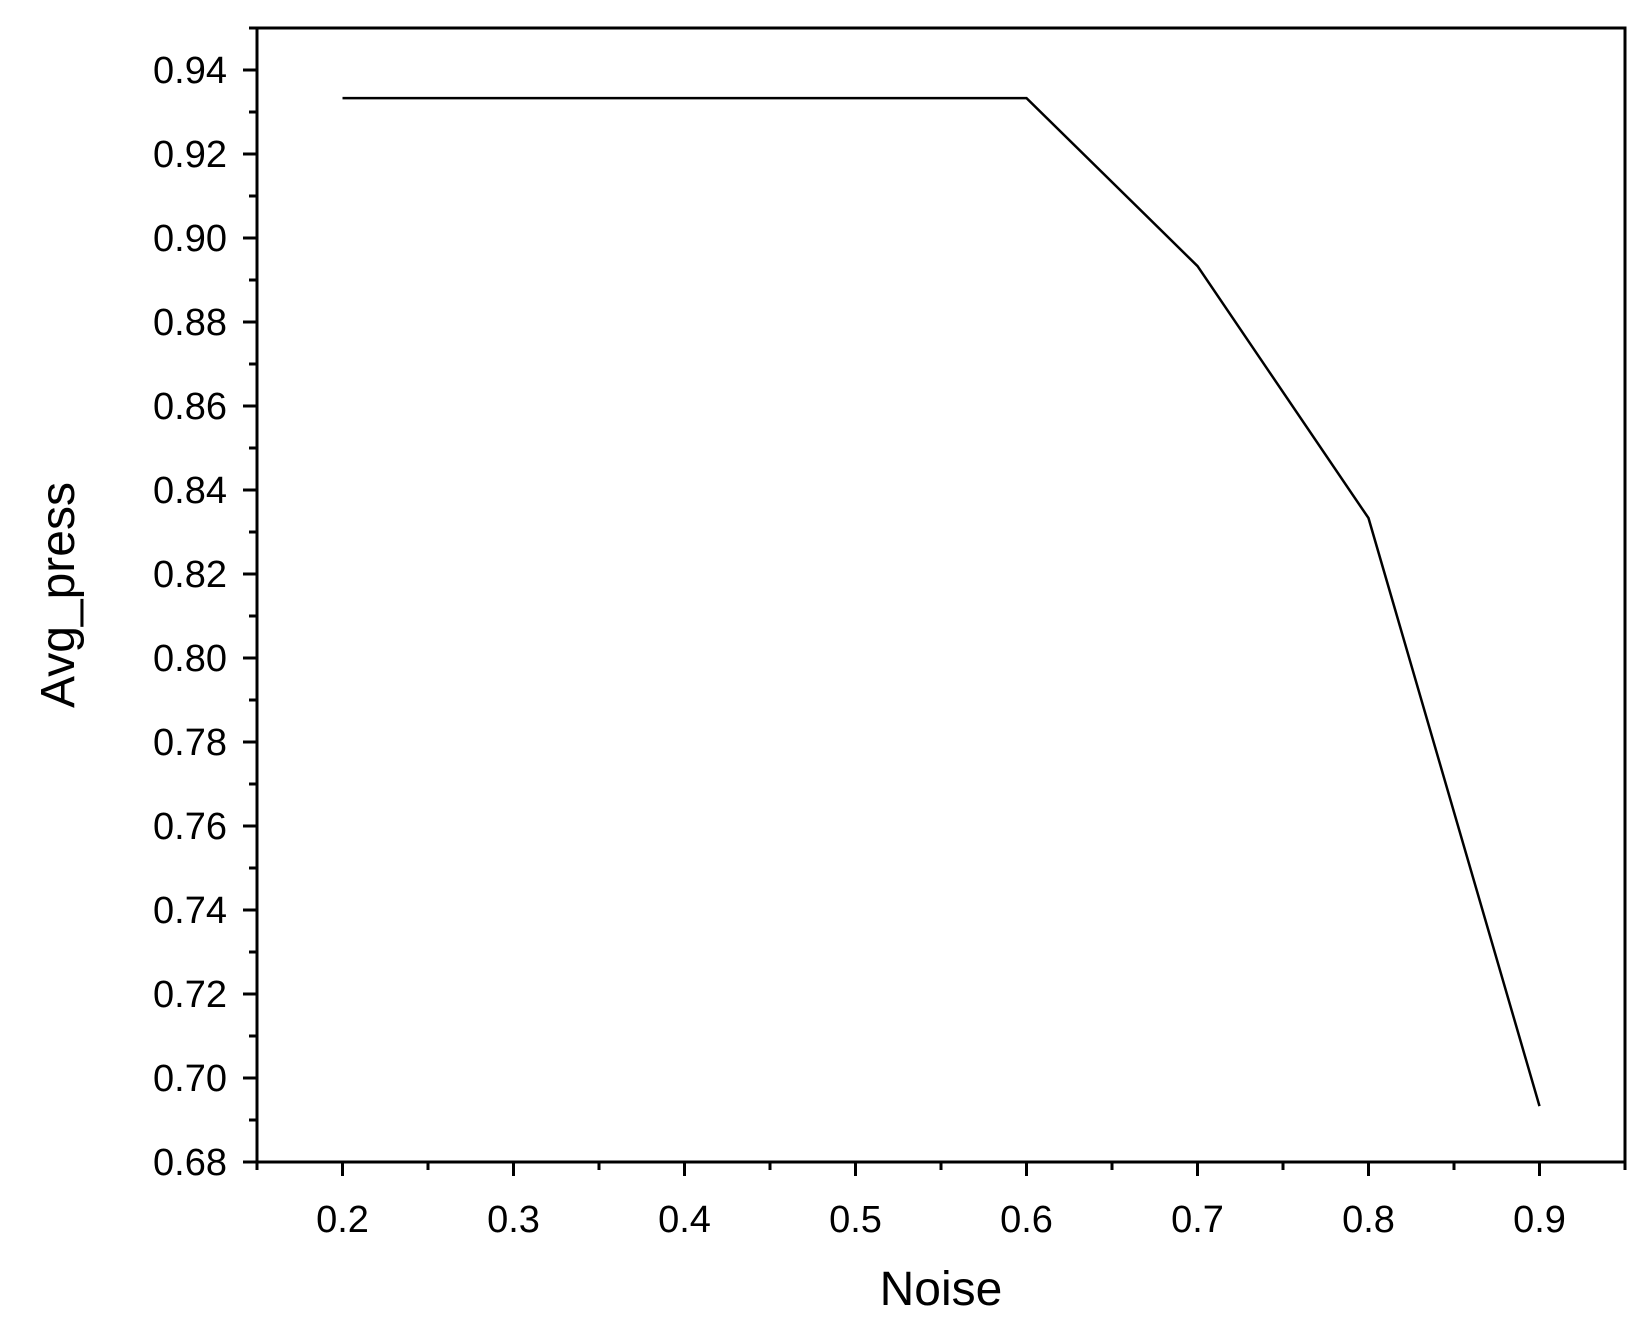  Describe the element at coordinates (1197, 1220) in the screenshot. I see `x-tick-label: 0.7` at that location.